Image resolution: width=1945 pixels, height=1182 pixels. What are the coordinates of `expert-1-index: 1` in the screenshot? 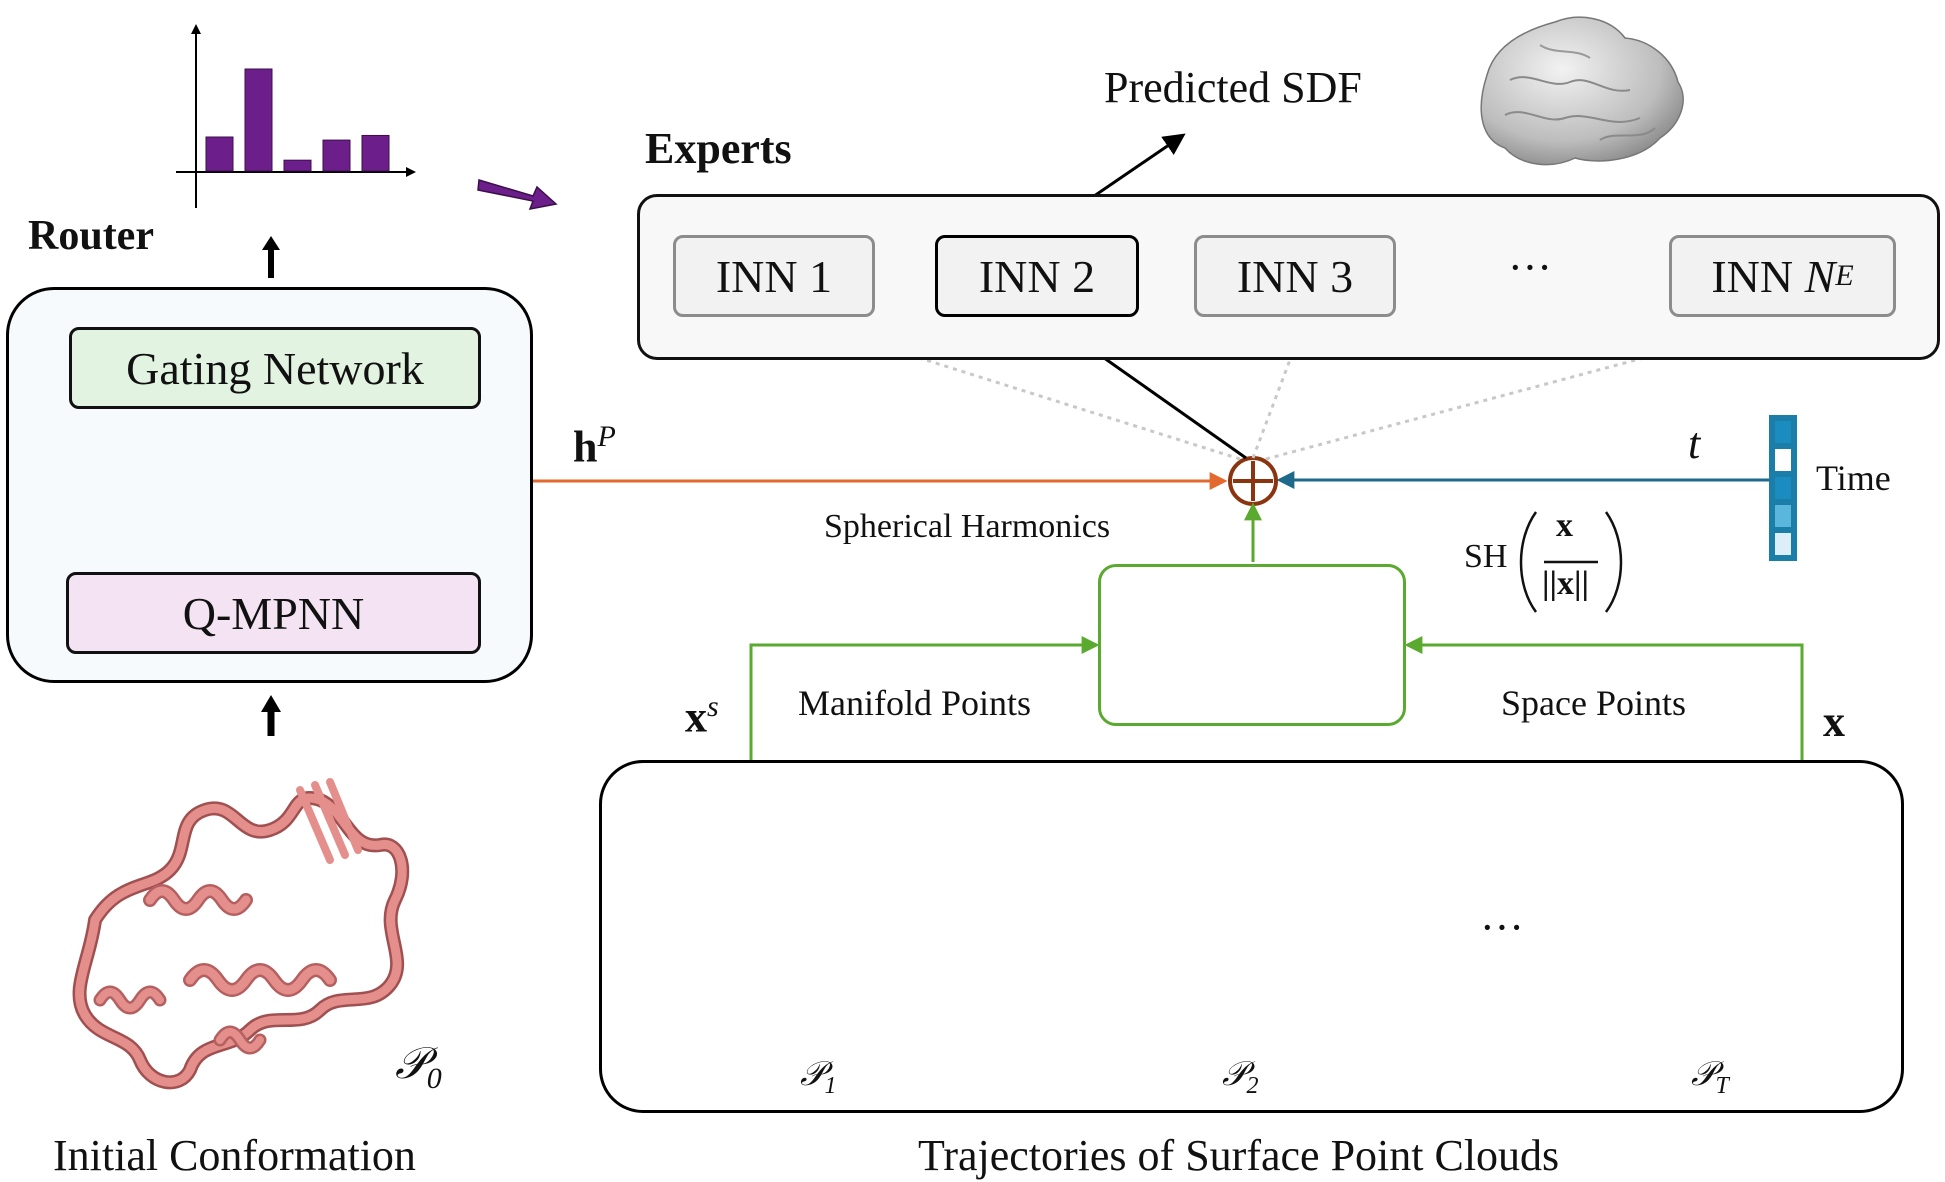 It's located at (821, 276).